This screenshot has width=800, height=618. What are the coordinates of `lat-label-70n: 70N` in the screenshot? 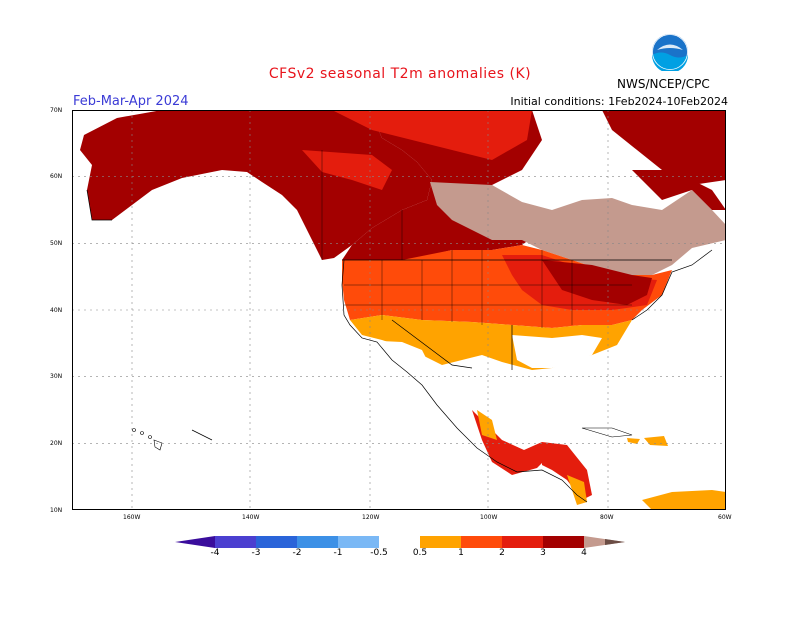 It's located at (56, 110).